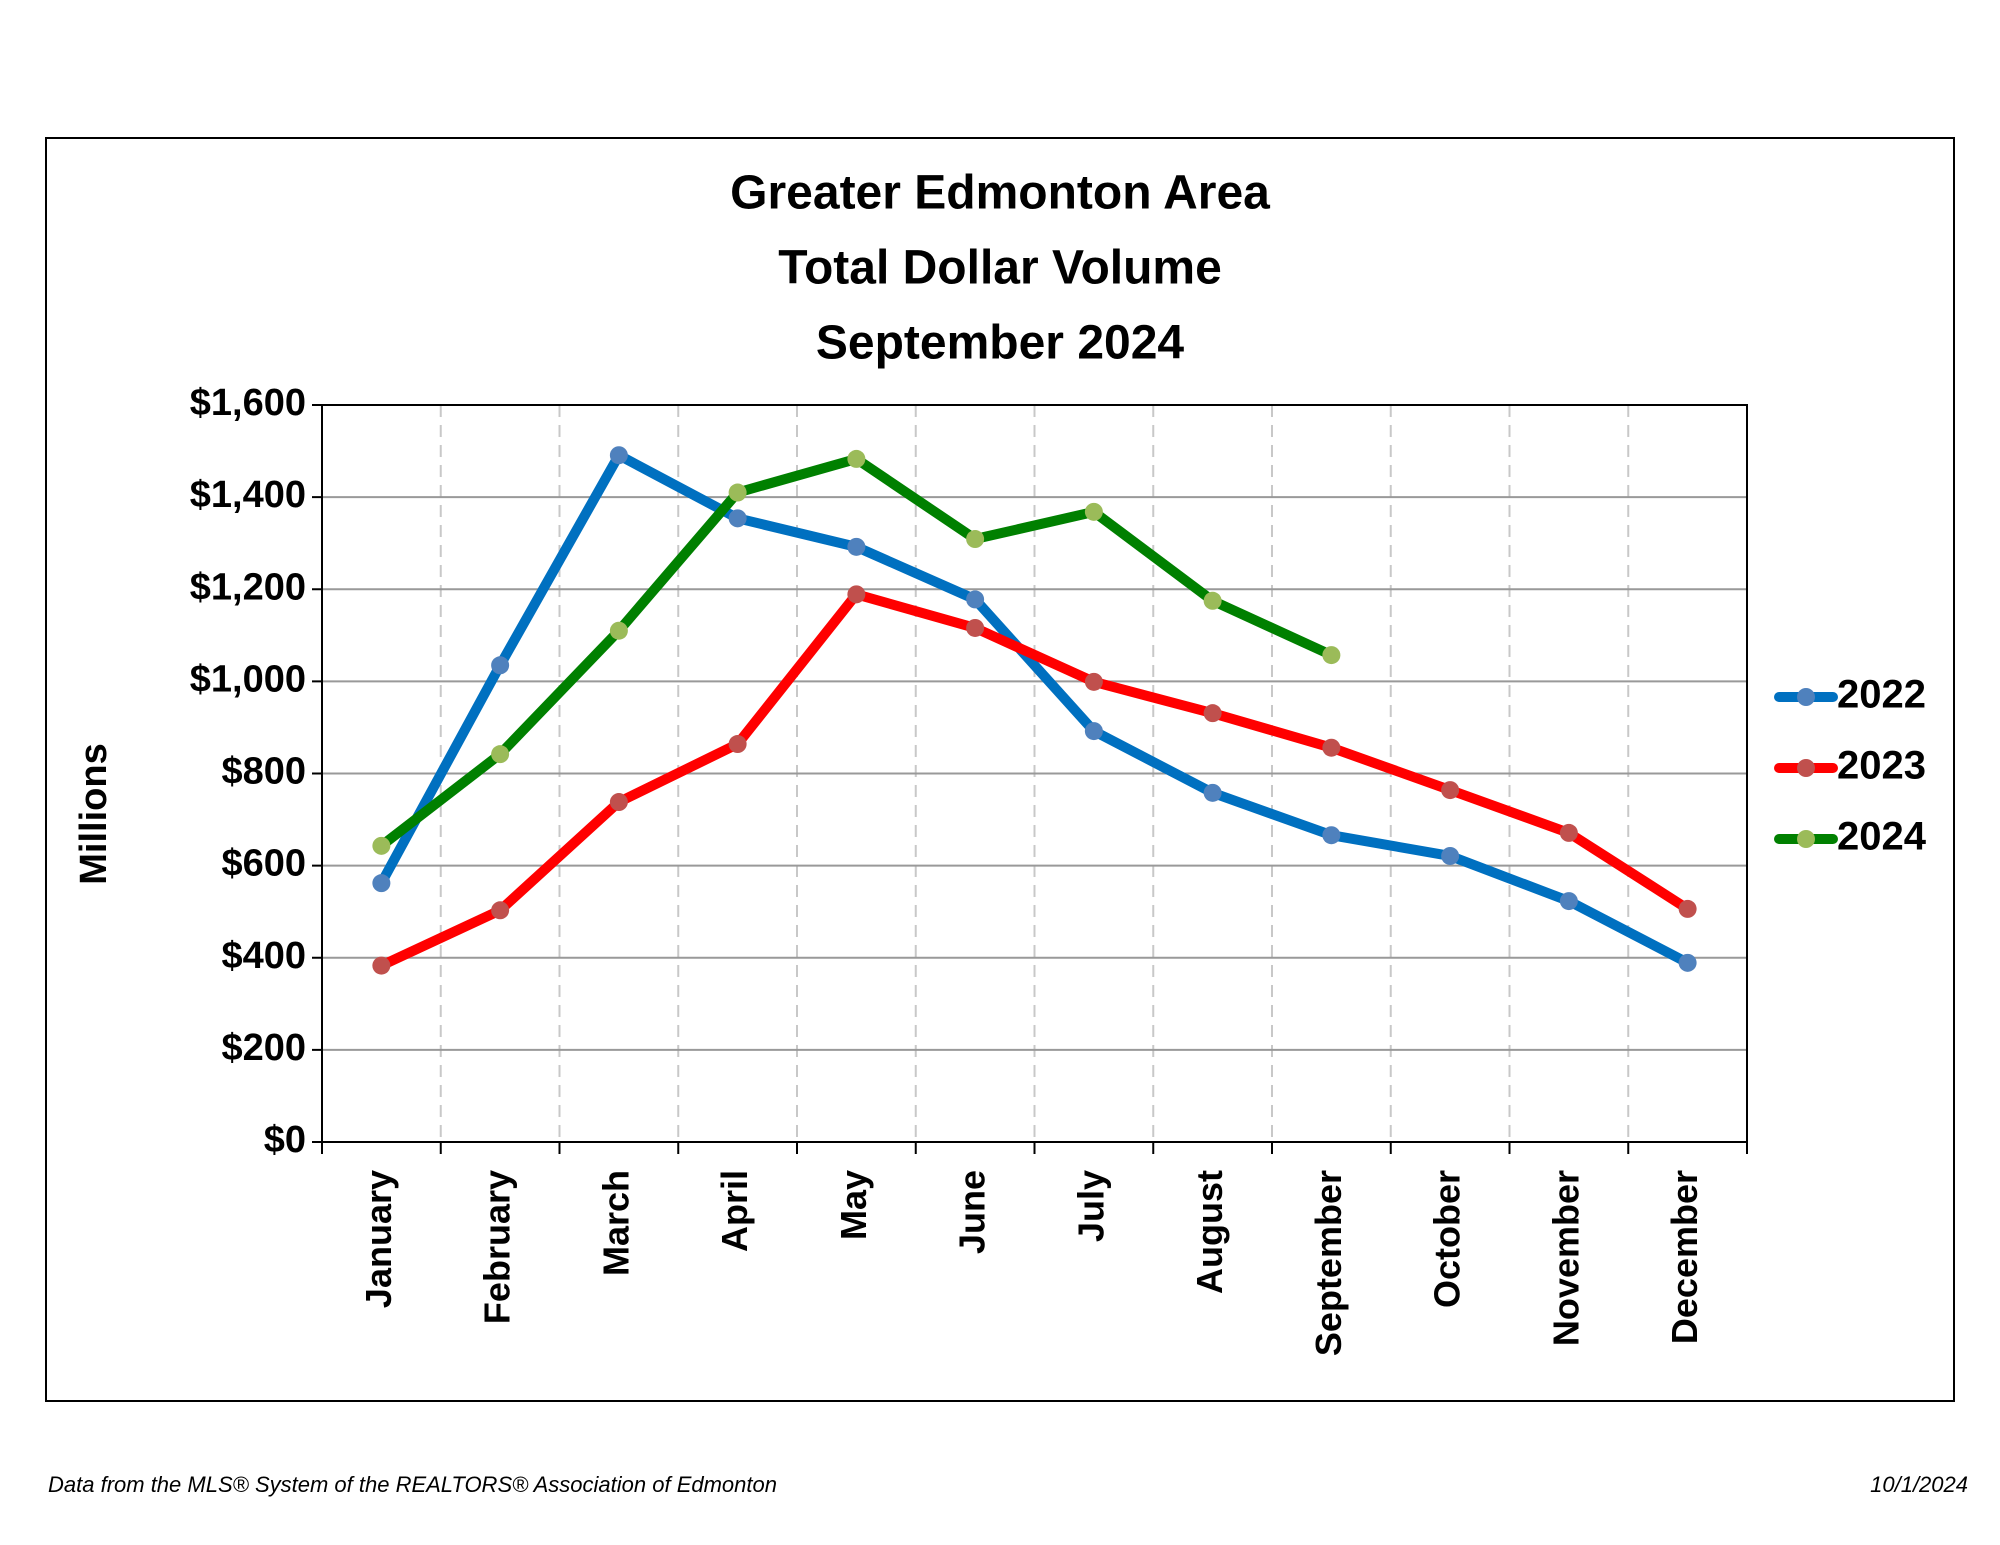 The width and height of the screenshot is (2000, 1545). Describe the element at coordinates (263, 864) in the screenshot. I see `y-tick-label: $600` at that location.